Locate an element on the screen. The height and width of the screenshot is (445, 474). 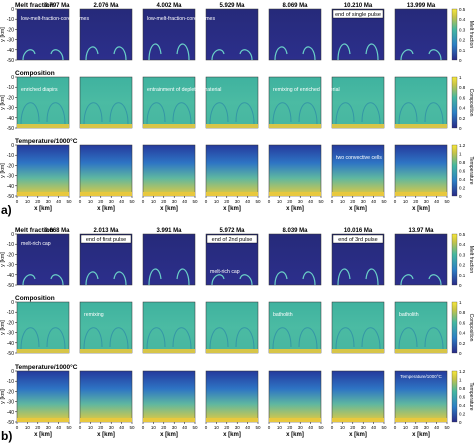
field-map is located at coordinates (358, 327).